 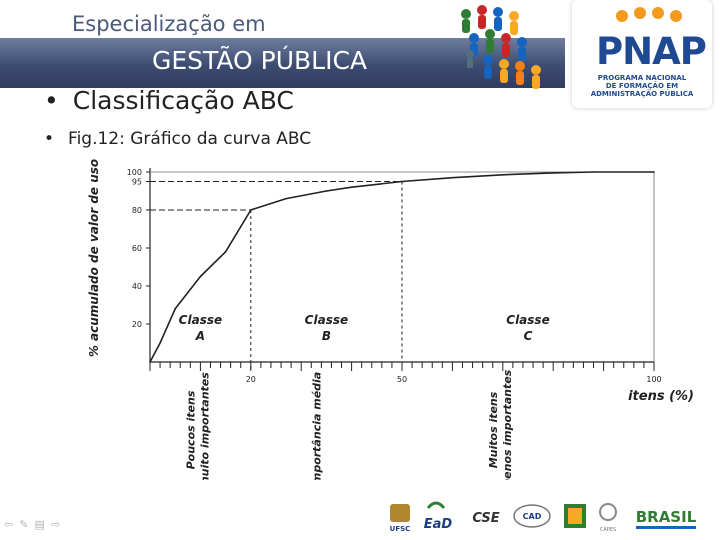 What do you see at coordinates (58, 524) in the screenshot?
I see `next-arrow-icon: ⇨` at bounding box center [58, 524].